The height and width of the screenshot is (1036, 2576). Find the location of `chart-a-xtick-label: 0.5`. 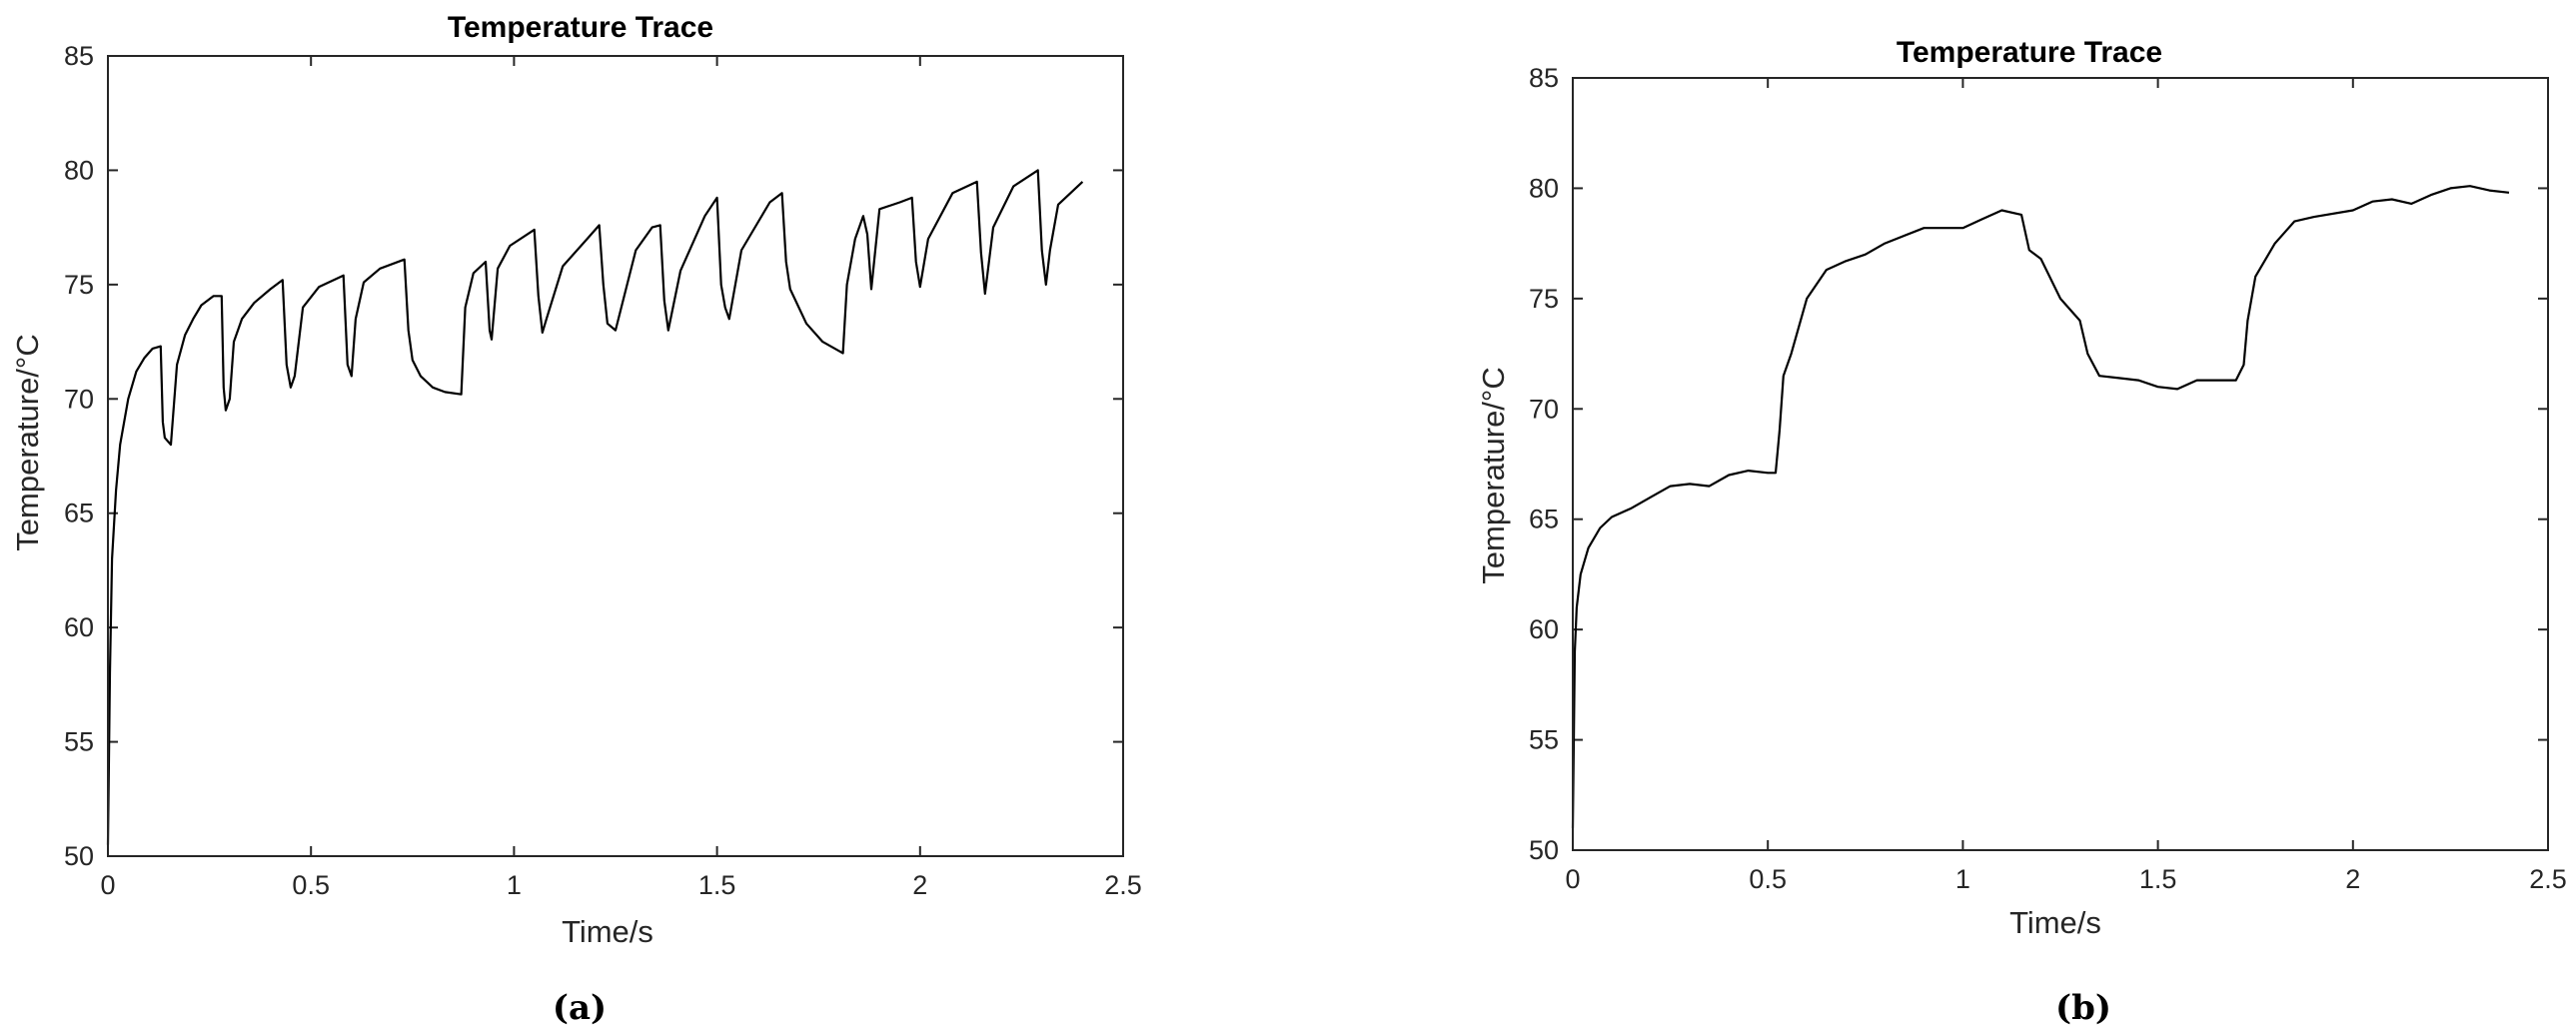

chart-a-xtick-label: 0.5 is located at coordinates (311, 885).